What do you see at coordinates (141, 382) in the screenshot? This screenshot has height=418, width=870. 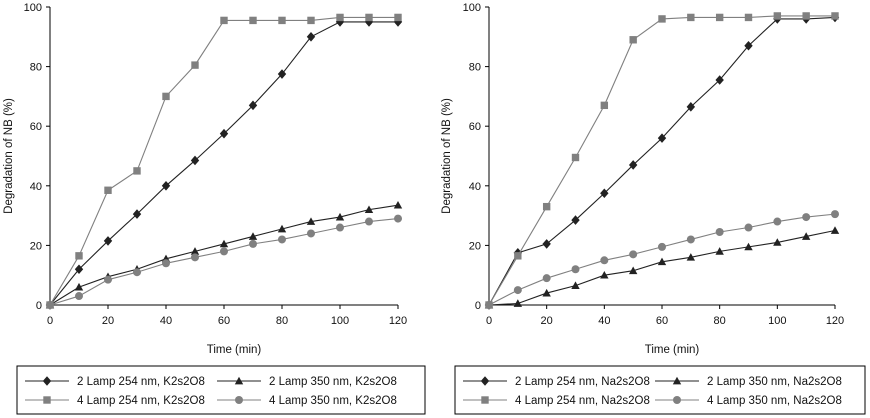 I see `legend-label: 2 Lamp 254 nm, K2s2O8` at bounding box center [141, 382].